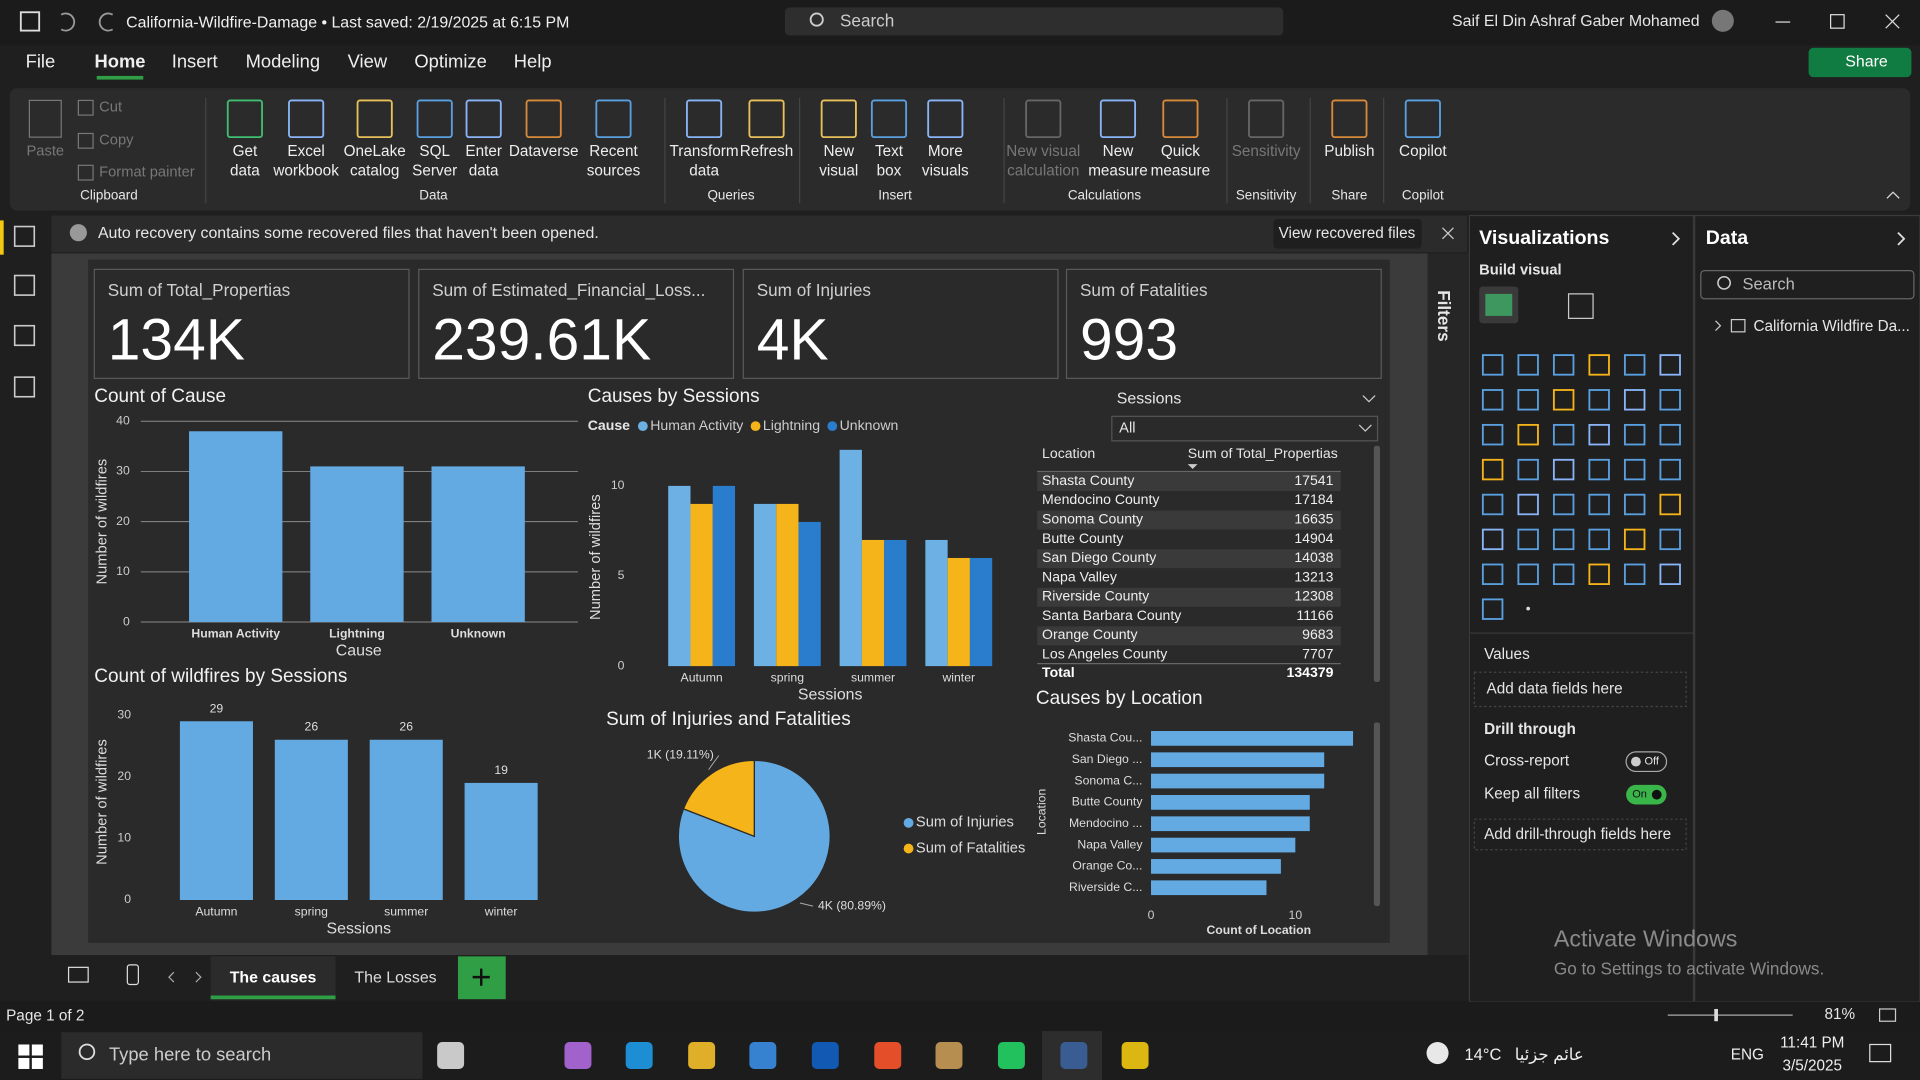 The height and width of the screenshot is (1080, 1920). Describe the element at coordinates (1266, 151) in the screenshot. I see `ribbon-button: Sensitivity` at that location.